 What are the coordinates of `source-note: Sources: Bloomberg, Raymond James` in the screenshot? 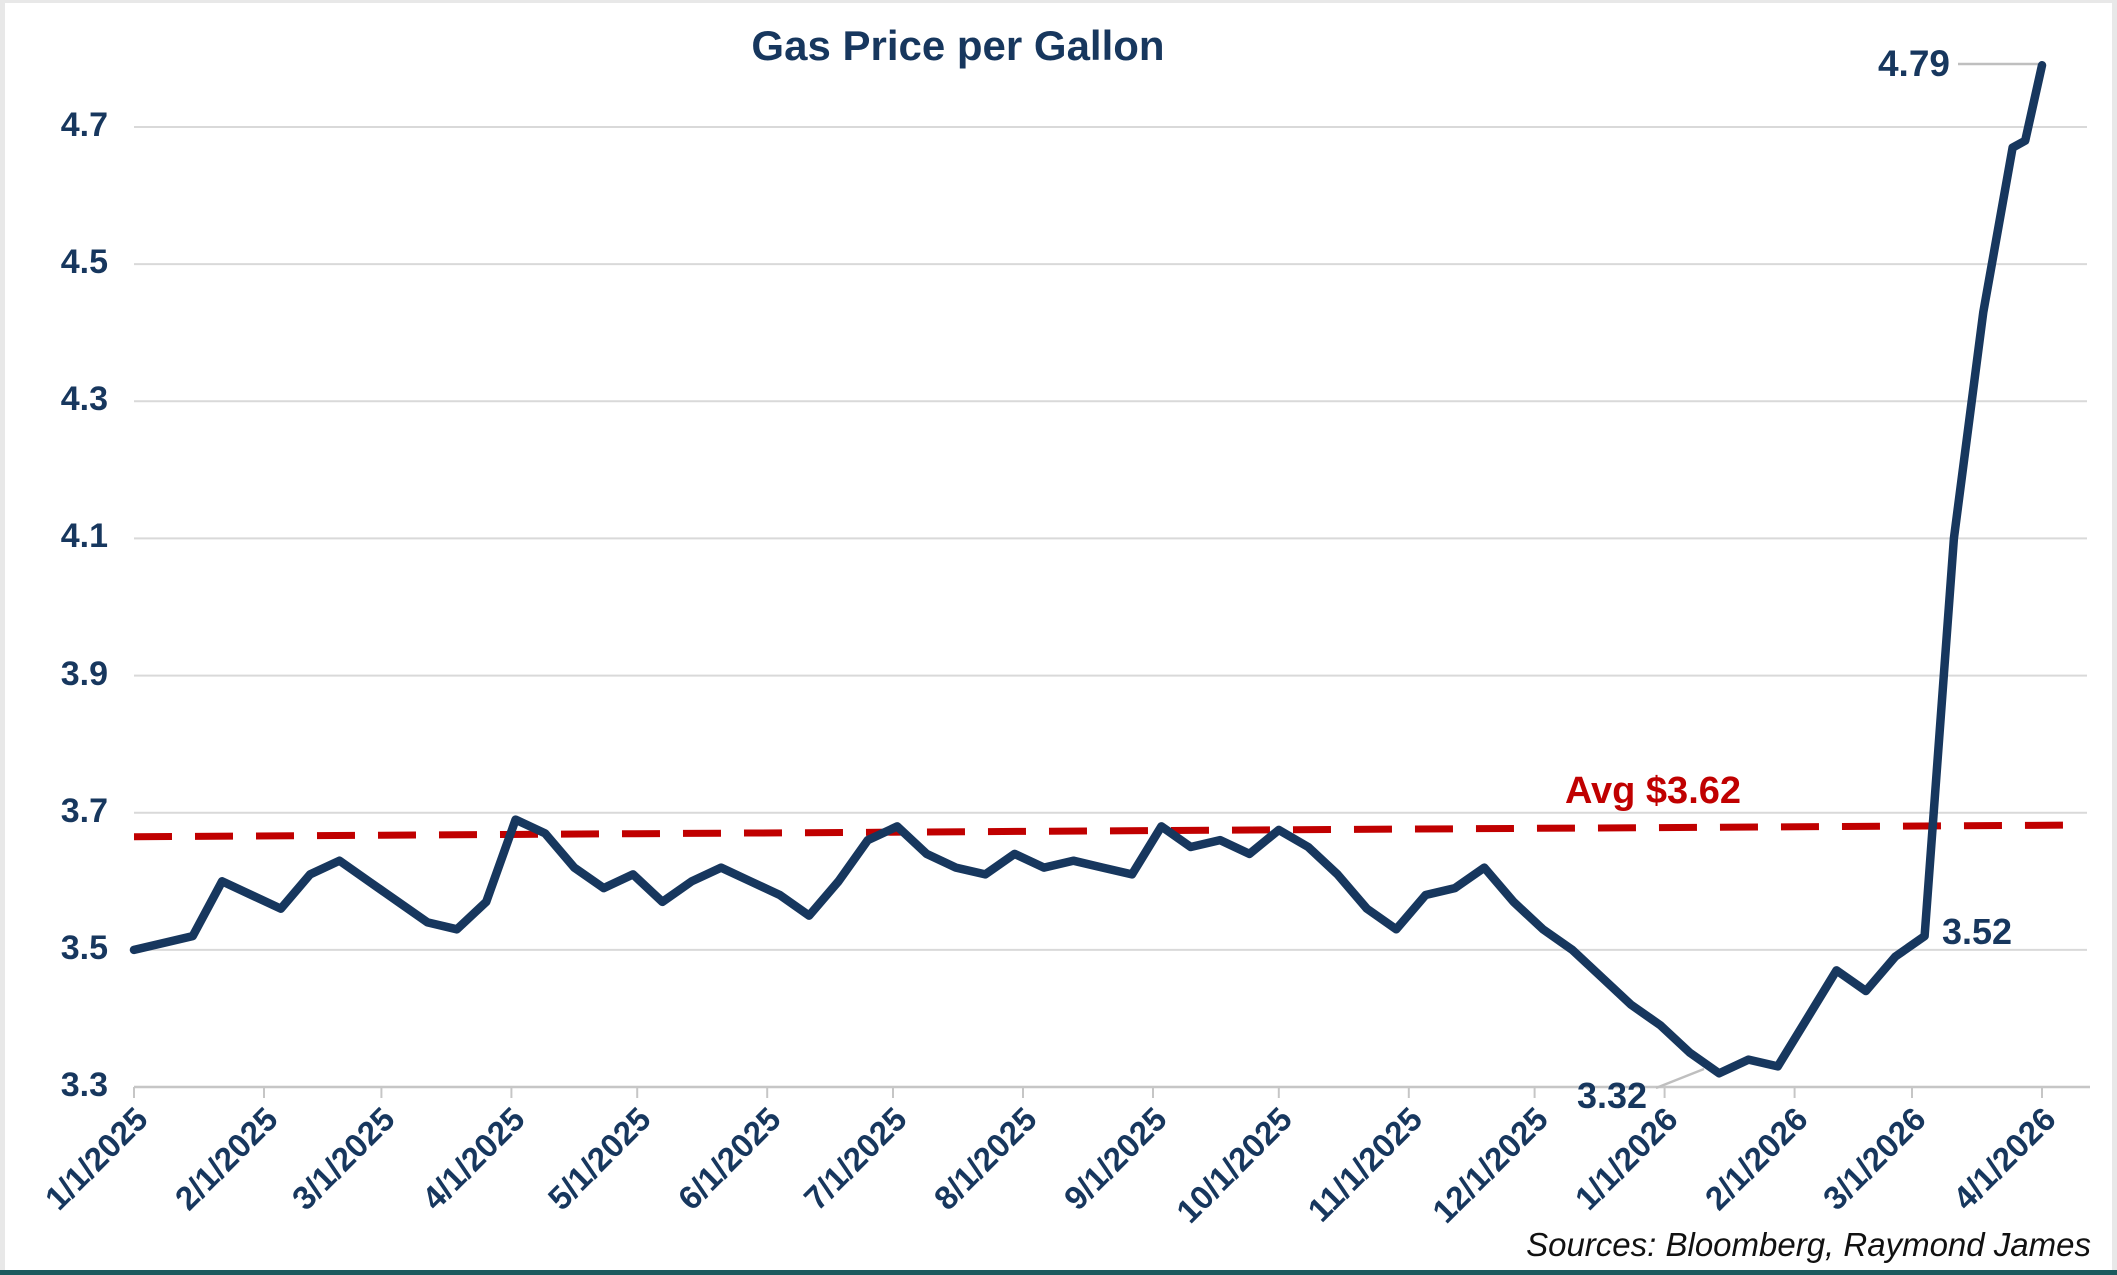 It's located at (1808, 1244).